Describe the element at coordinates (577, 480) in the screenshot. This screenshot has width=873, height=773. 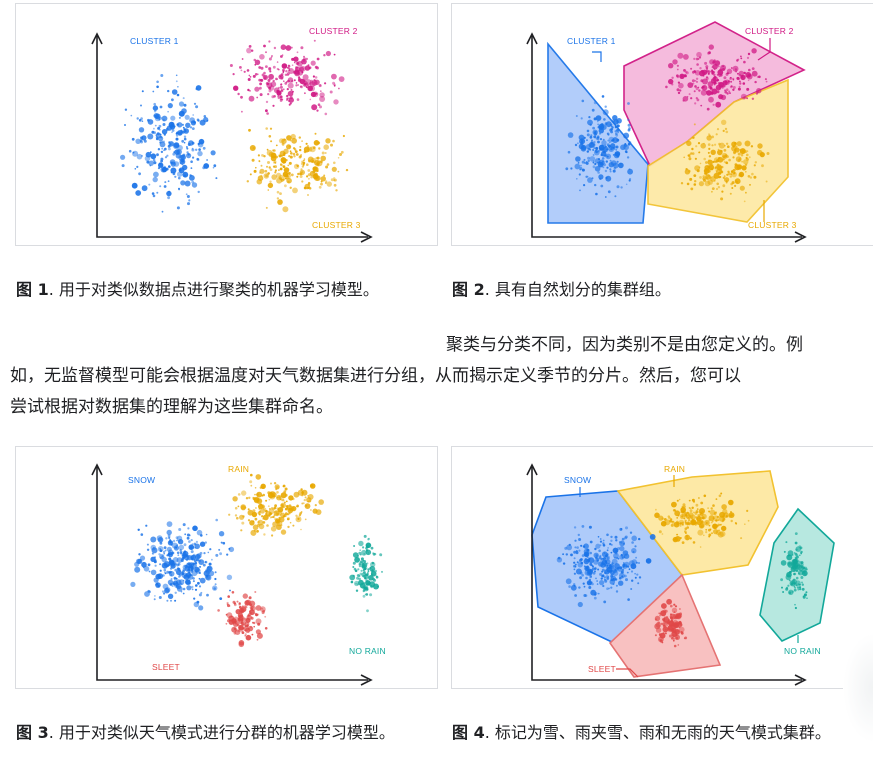
I see `label-snow: SNOW` at that location.